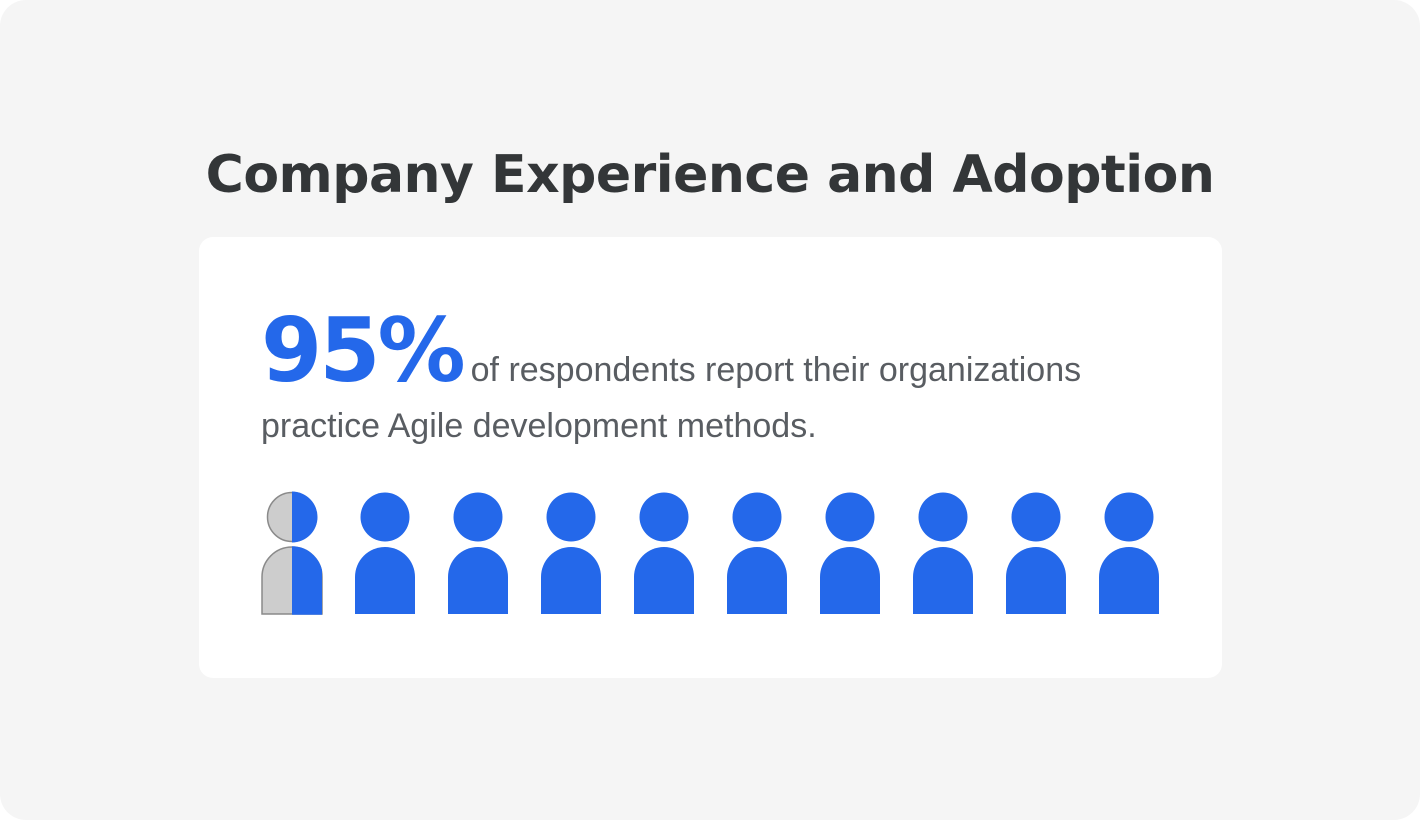 This screenshot has width=1420, height=820. I want to click on person-icon-row, so click(711, 555).